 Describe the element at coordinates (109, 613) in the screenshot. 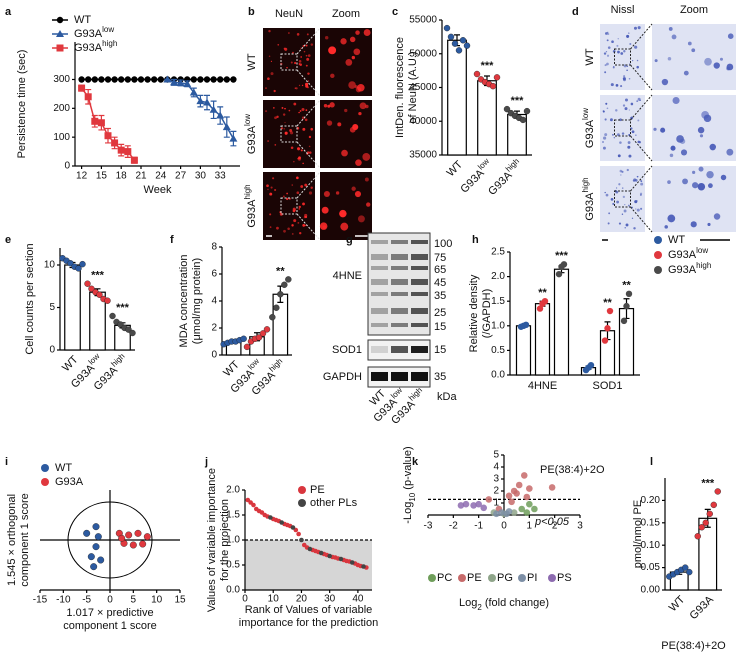

I see `x-axis-label: 1.017 × predictive` at that location.